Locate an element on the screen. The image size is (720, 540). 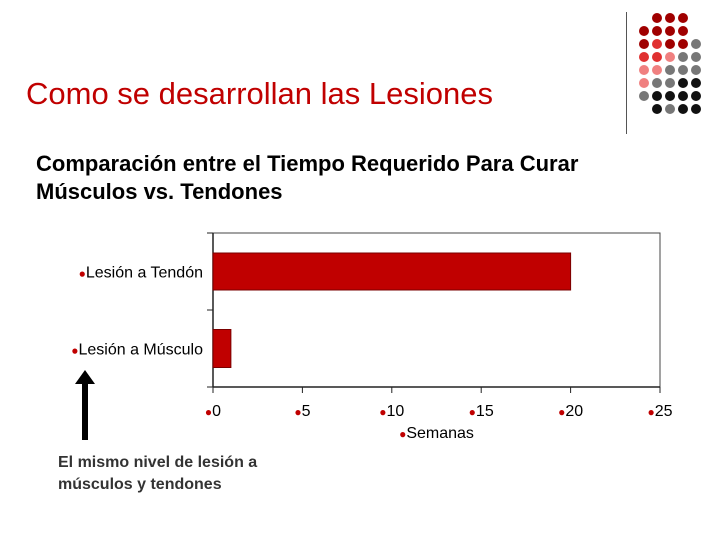
decorative-dot-grid is located at coordinates (670, 63).